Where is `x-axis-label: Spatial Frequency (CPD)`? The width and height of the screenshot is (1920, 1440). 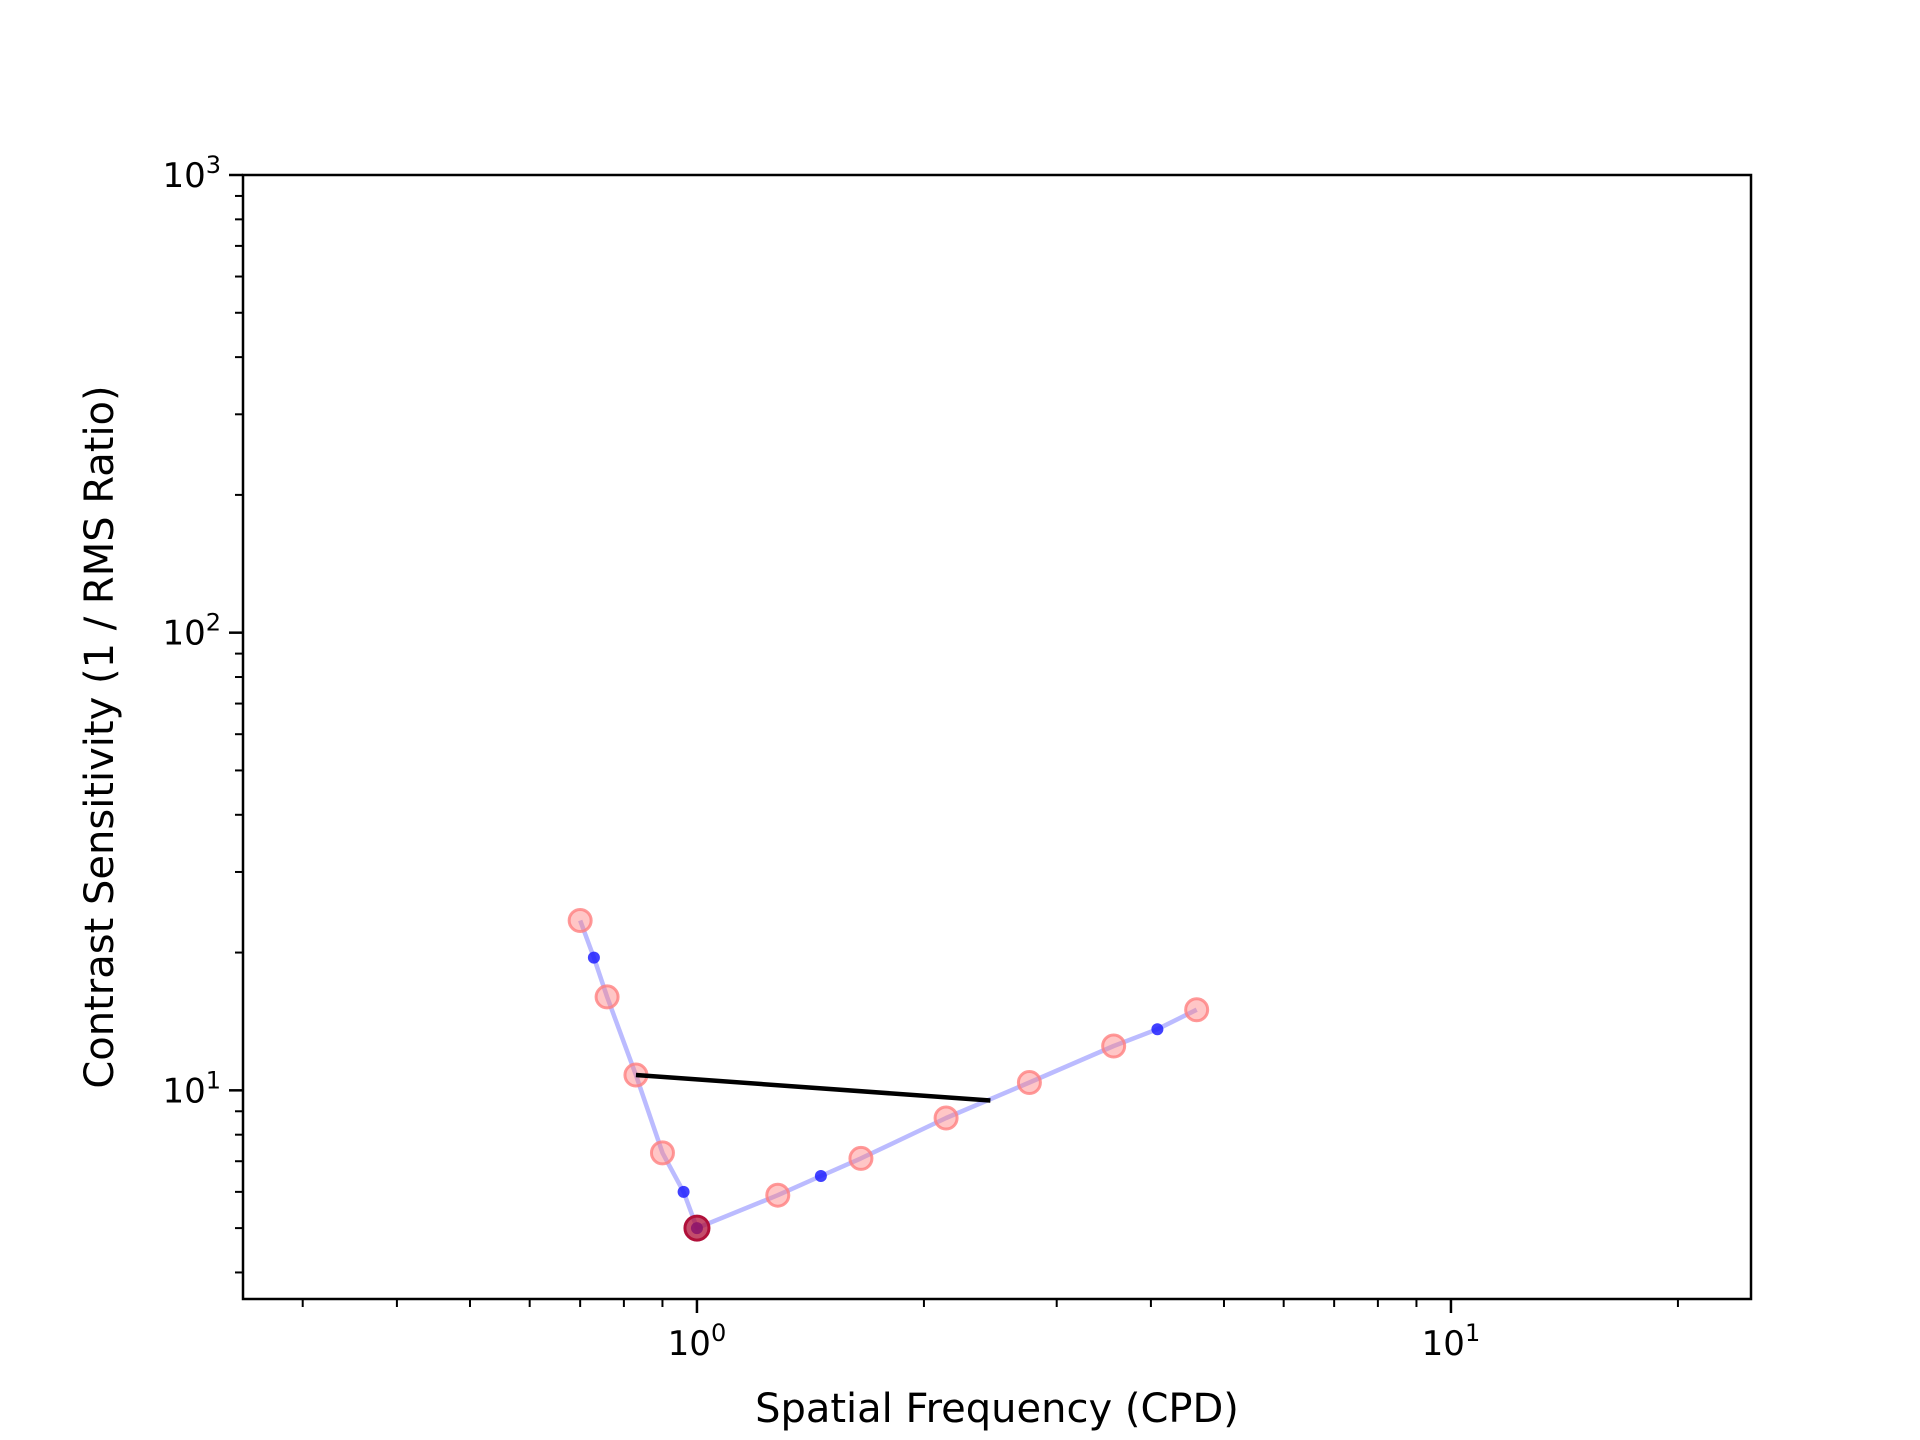
x-axis-label: Spatial Frequency (CPD) is located at coordinates (997, 1409).